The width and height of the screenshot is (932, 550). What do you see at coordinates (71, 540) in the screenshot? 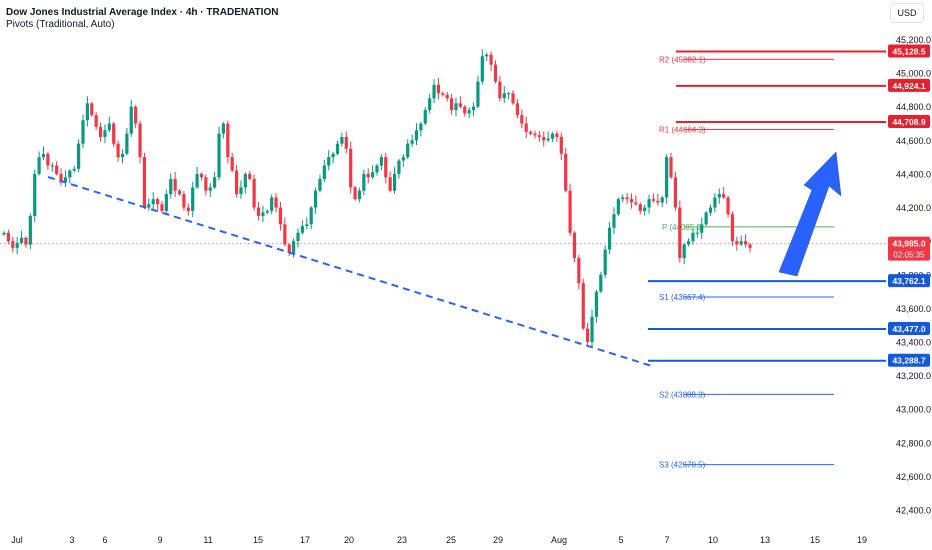
I see `time-tick-label: 3` at bounding box center [71, 540].